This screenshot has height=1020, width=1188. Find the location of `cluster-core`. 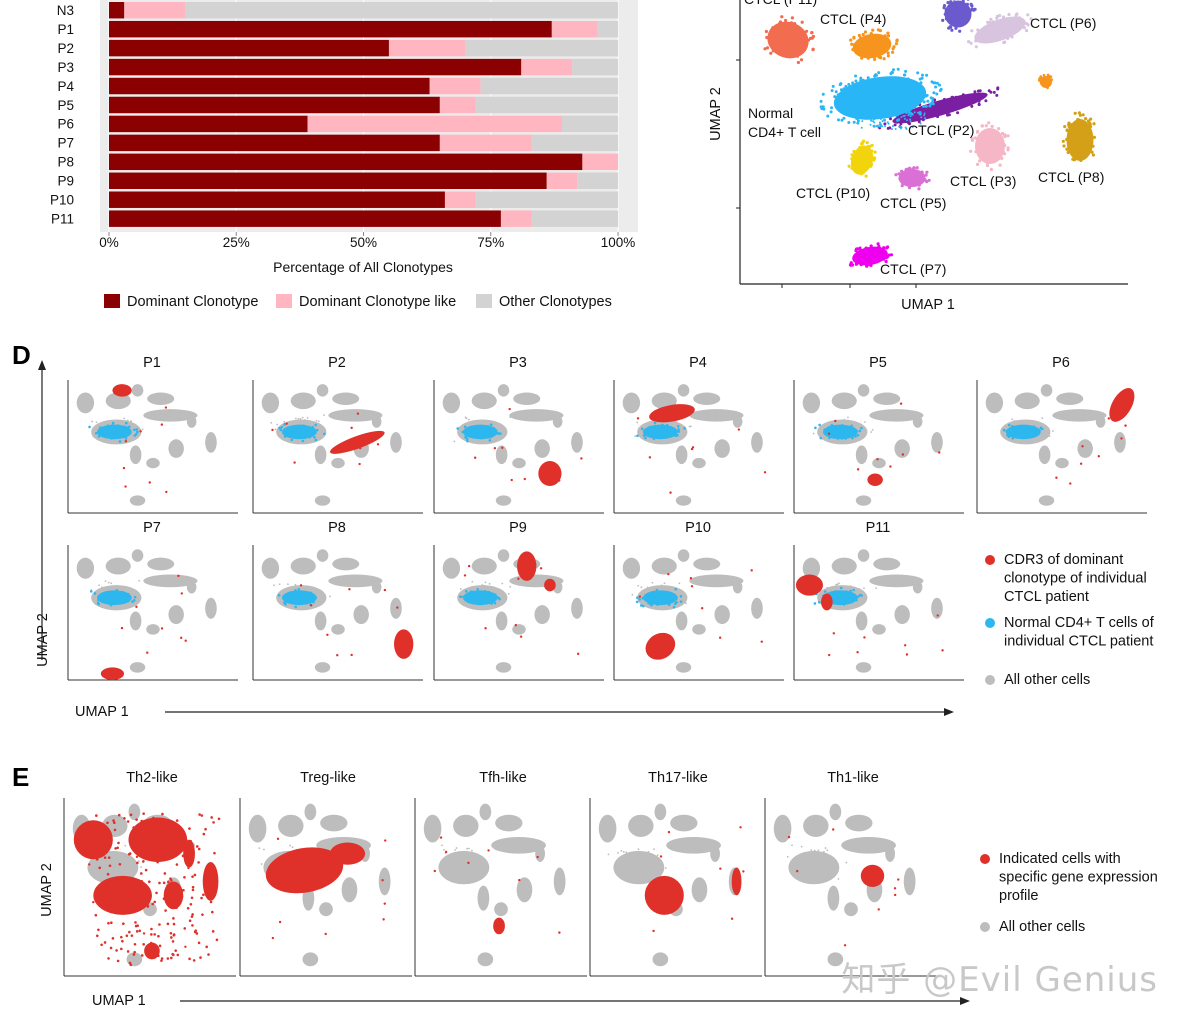

cluster-core is located at coordinates (1000, 30).